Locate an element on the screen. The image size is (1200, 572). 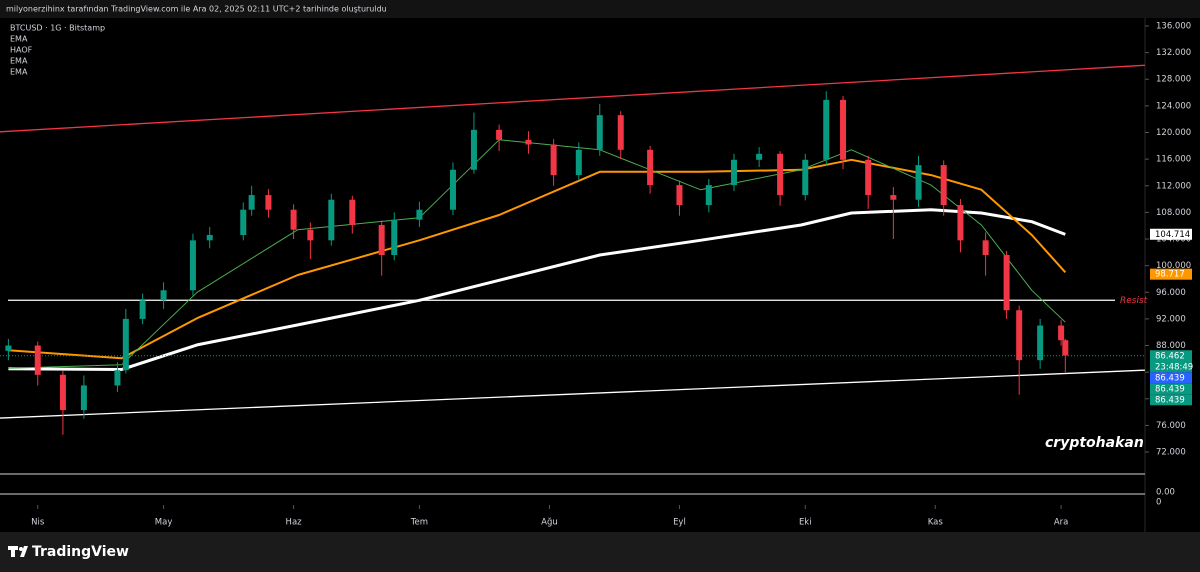
x-tick-label: Ara is located at coordinates (1061, 523).